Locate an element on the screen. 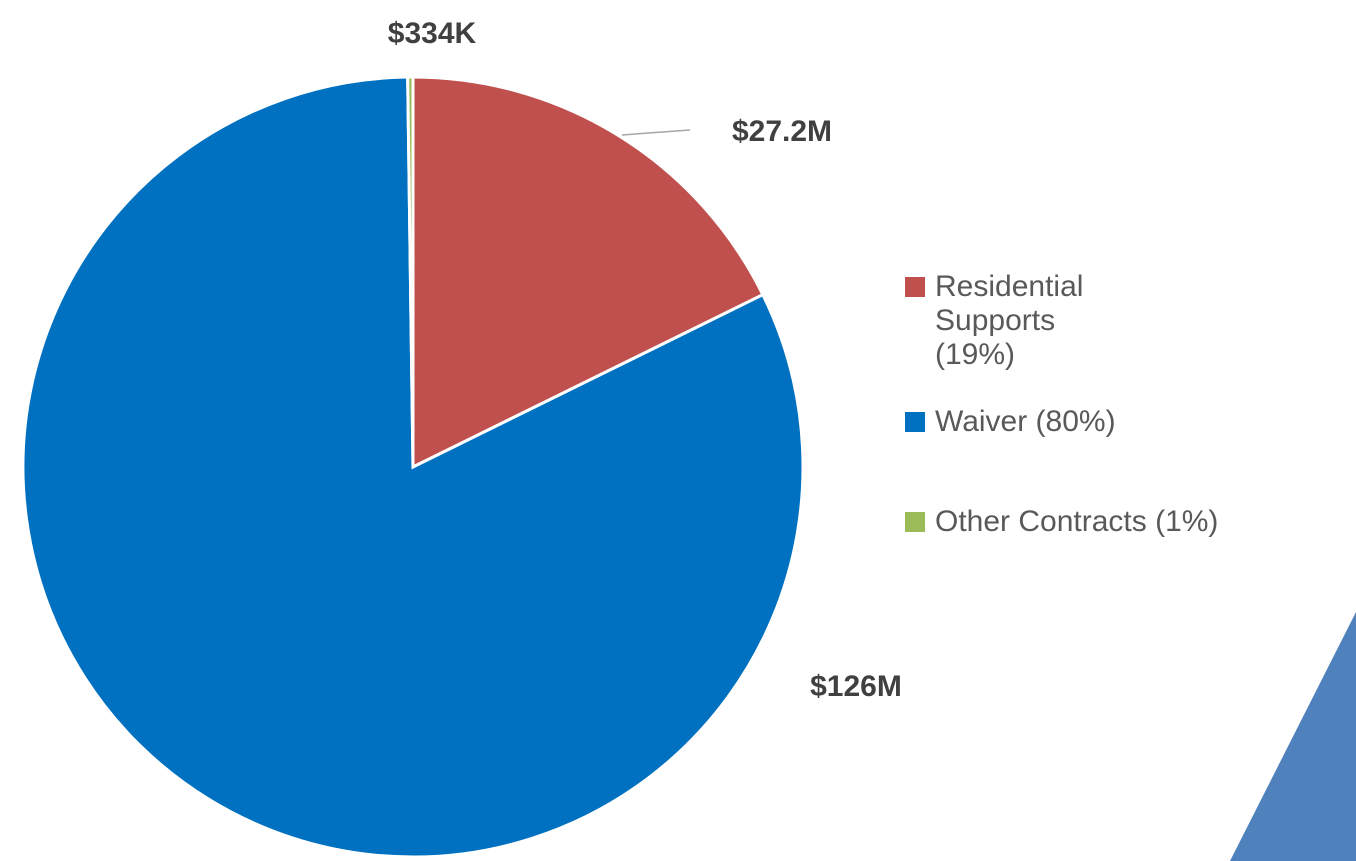 Image resolution: width=1356 pixels, height=861 pixels. legend-item: Waiver (80%) is located at coordinates (1010, 422).